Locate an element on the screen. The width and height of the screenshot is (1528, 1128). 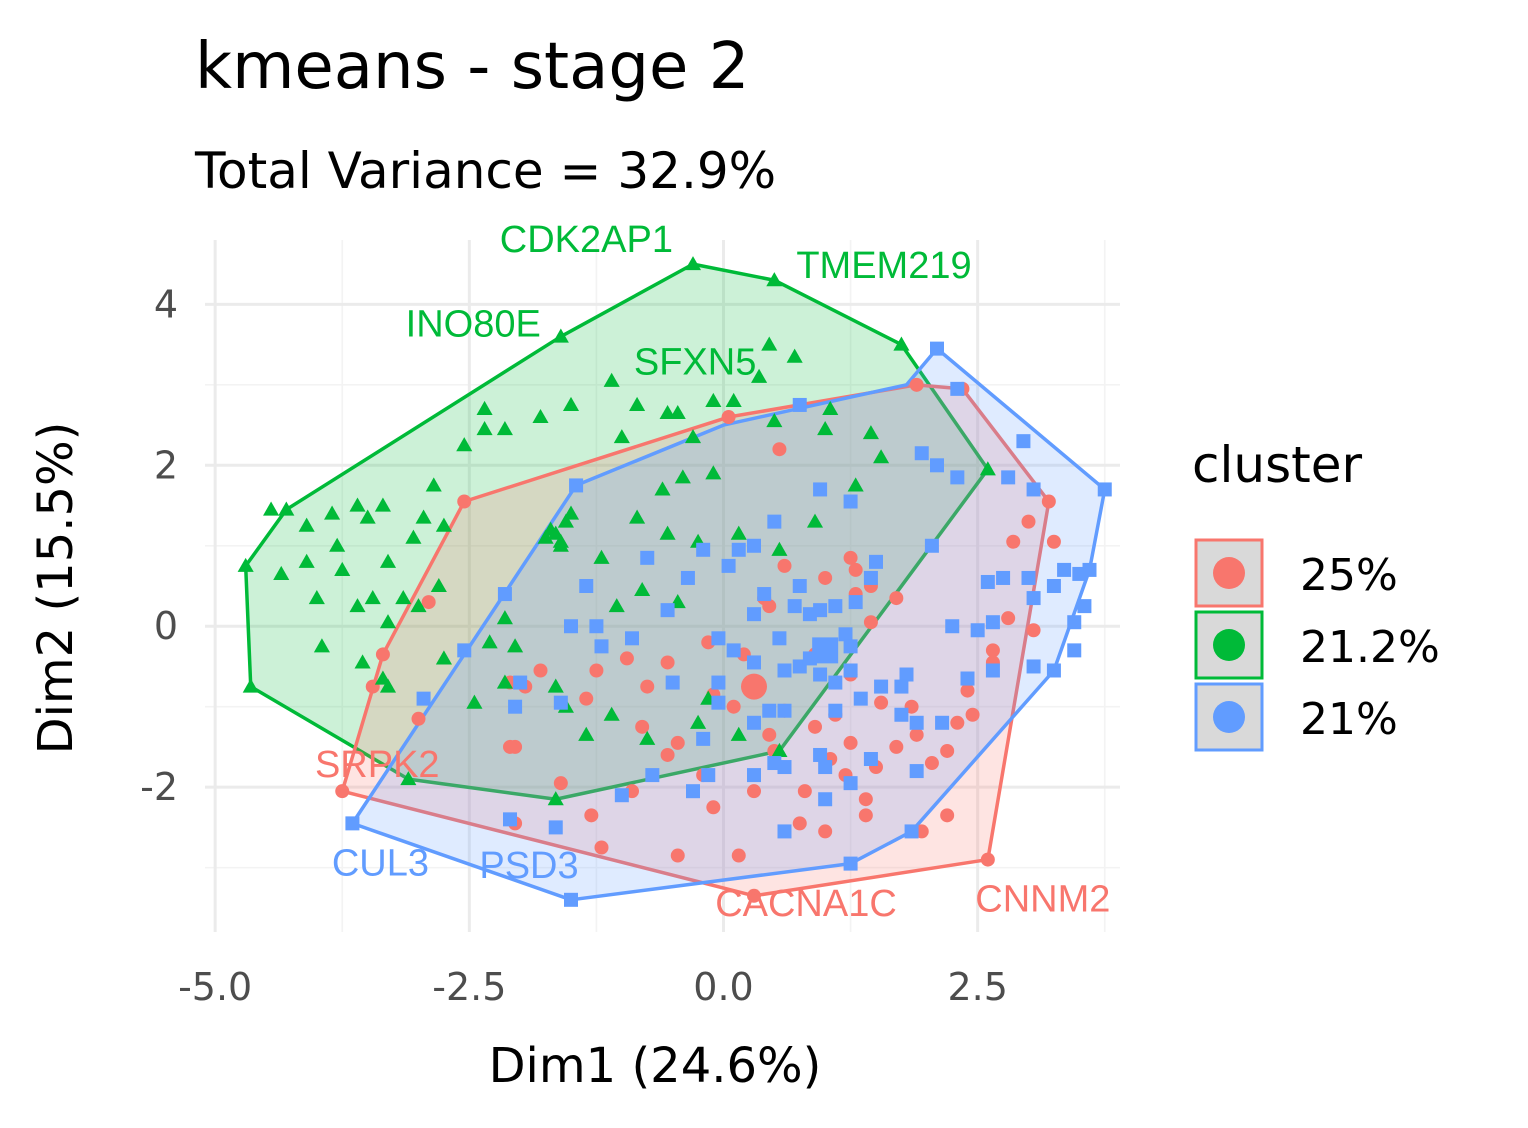
chart-title: kmeans - stage 2 is located at coordinates (472, 67).